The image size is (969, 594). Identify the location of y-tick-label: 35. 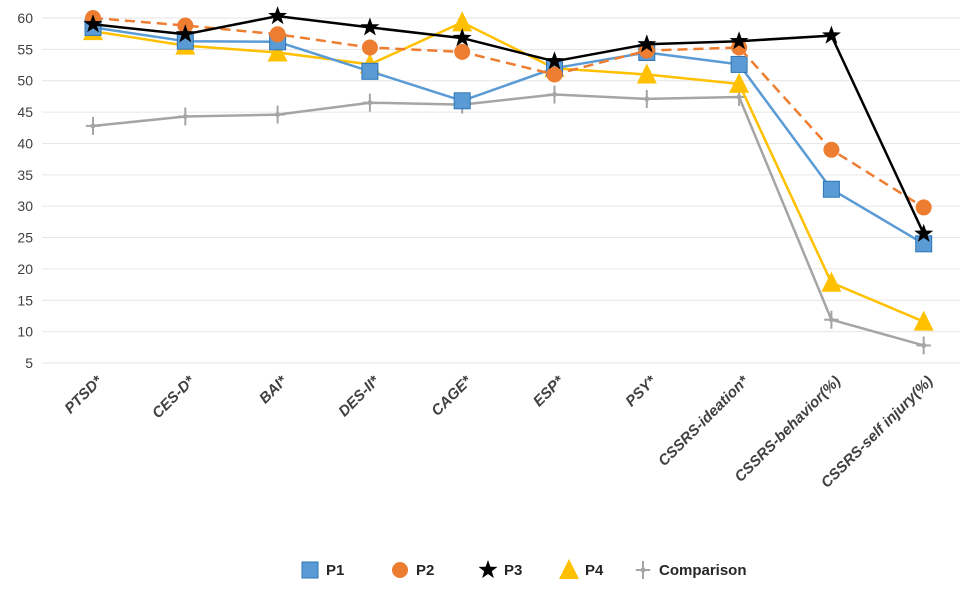
(25, 175).